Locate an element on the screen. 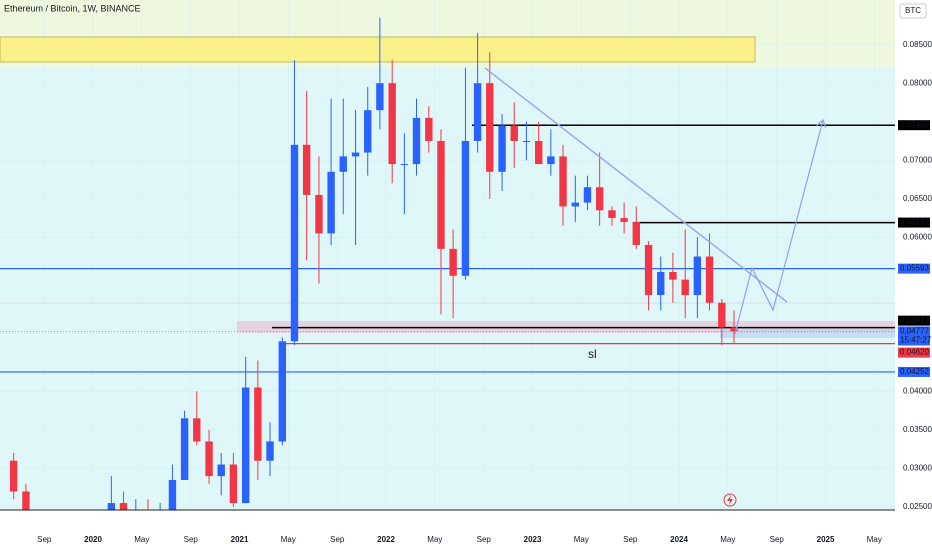  y-tick-label: 0.06000 is located at coordinates (917, 236).